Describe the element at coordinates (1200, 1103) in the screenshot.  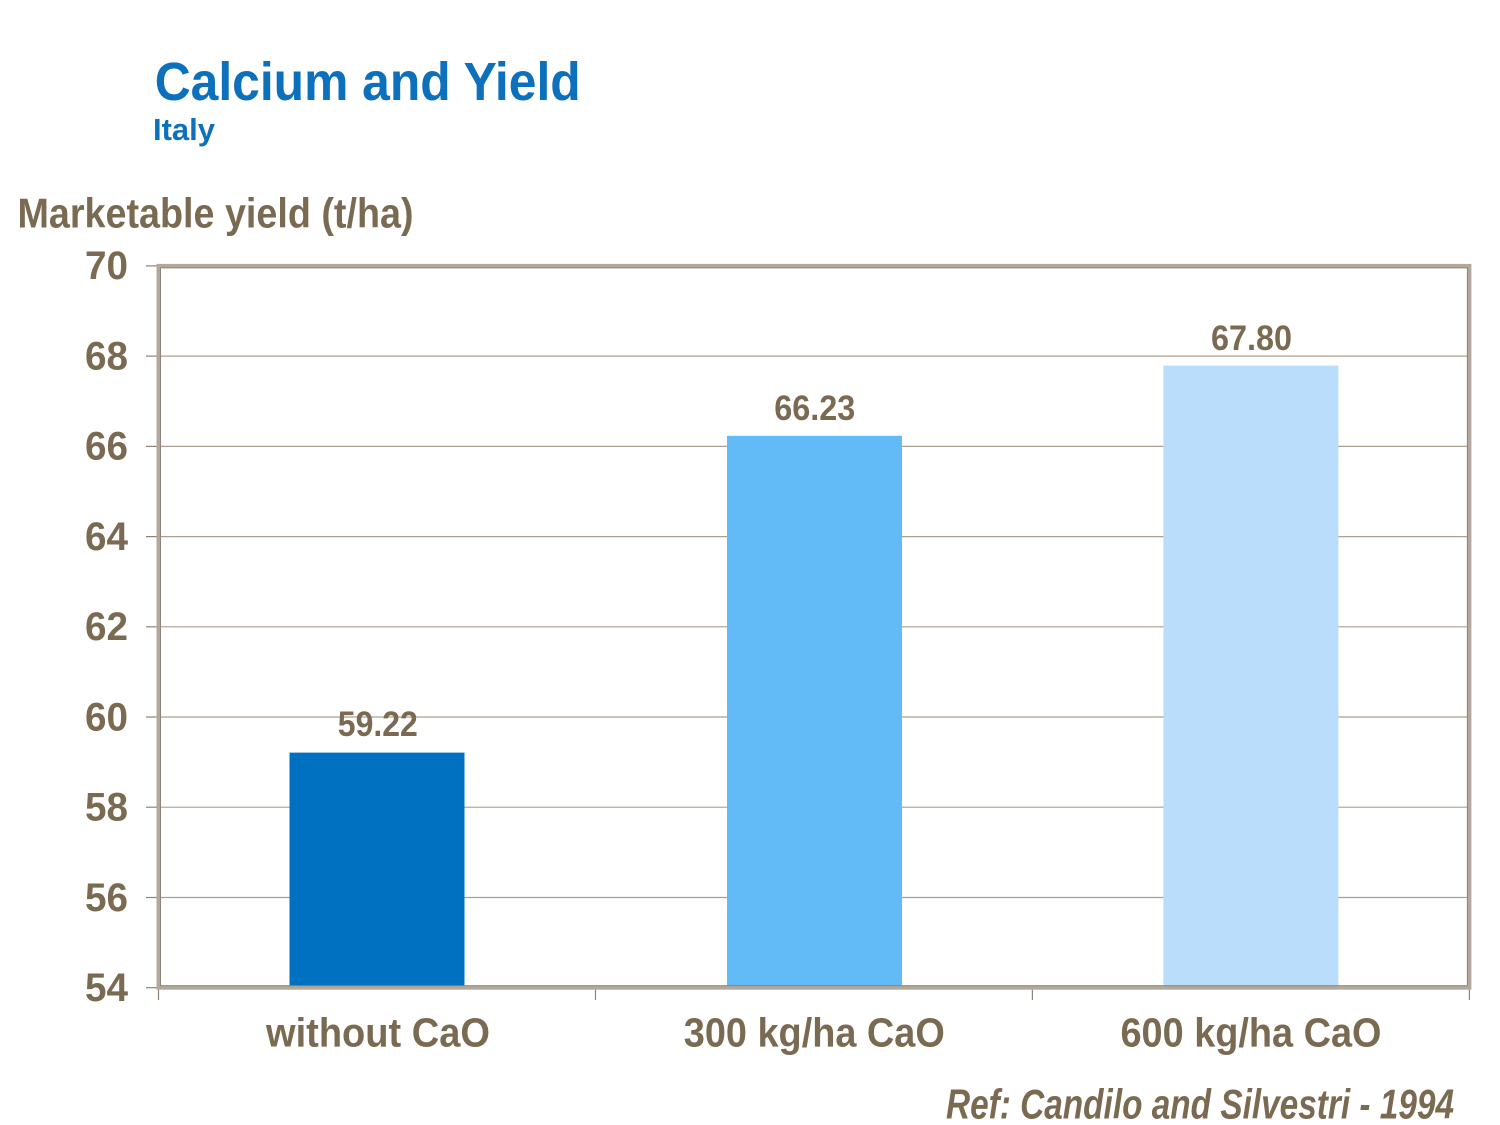
I see `svg-text:Ref: Candilo and Silvestri - 1: Ref: Candilo and Silvestri - 1994` at that location.